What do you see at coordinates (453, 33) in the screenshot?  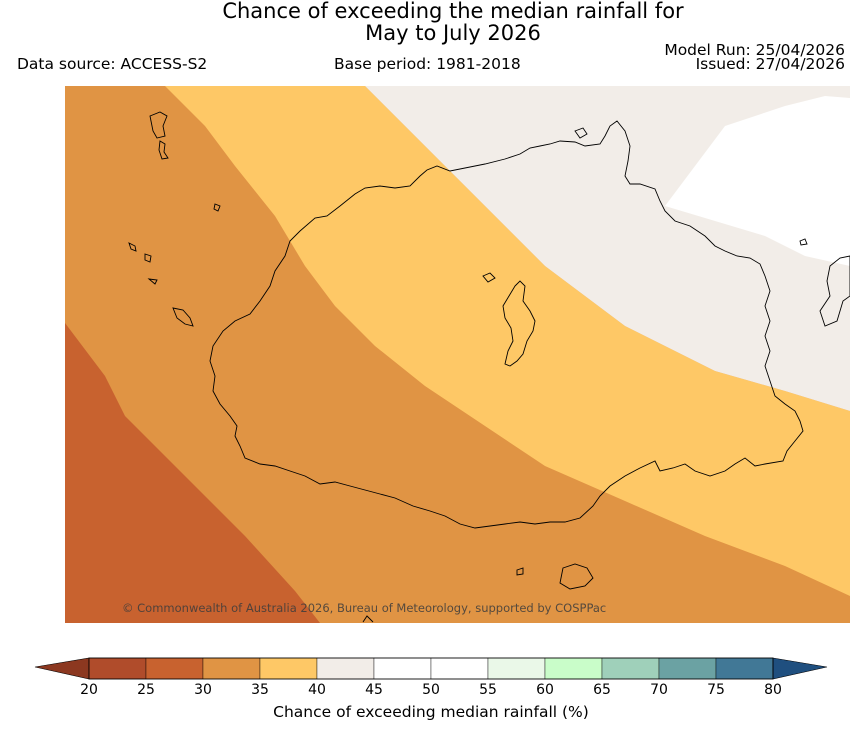 I see `map-title-line-2: May to July 2026` at bounding box center [453, 33].